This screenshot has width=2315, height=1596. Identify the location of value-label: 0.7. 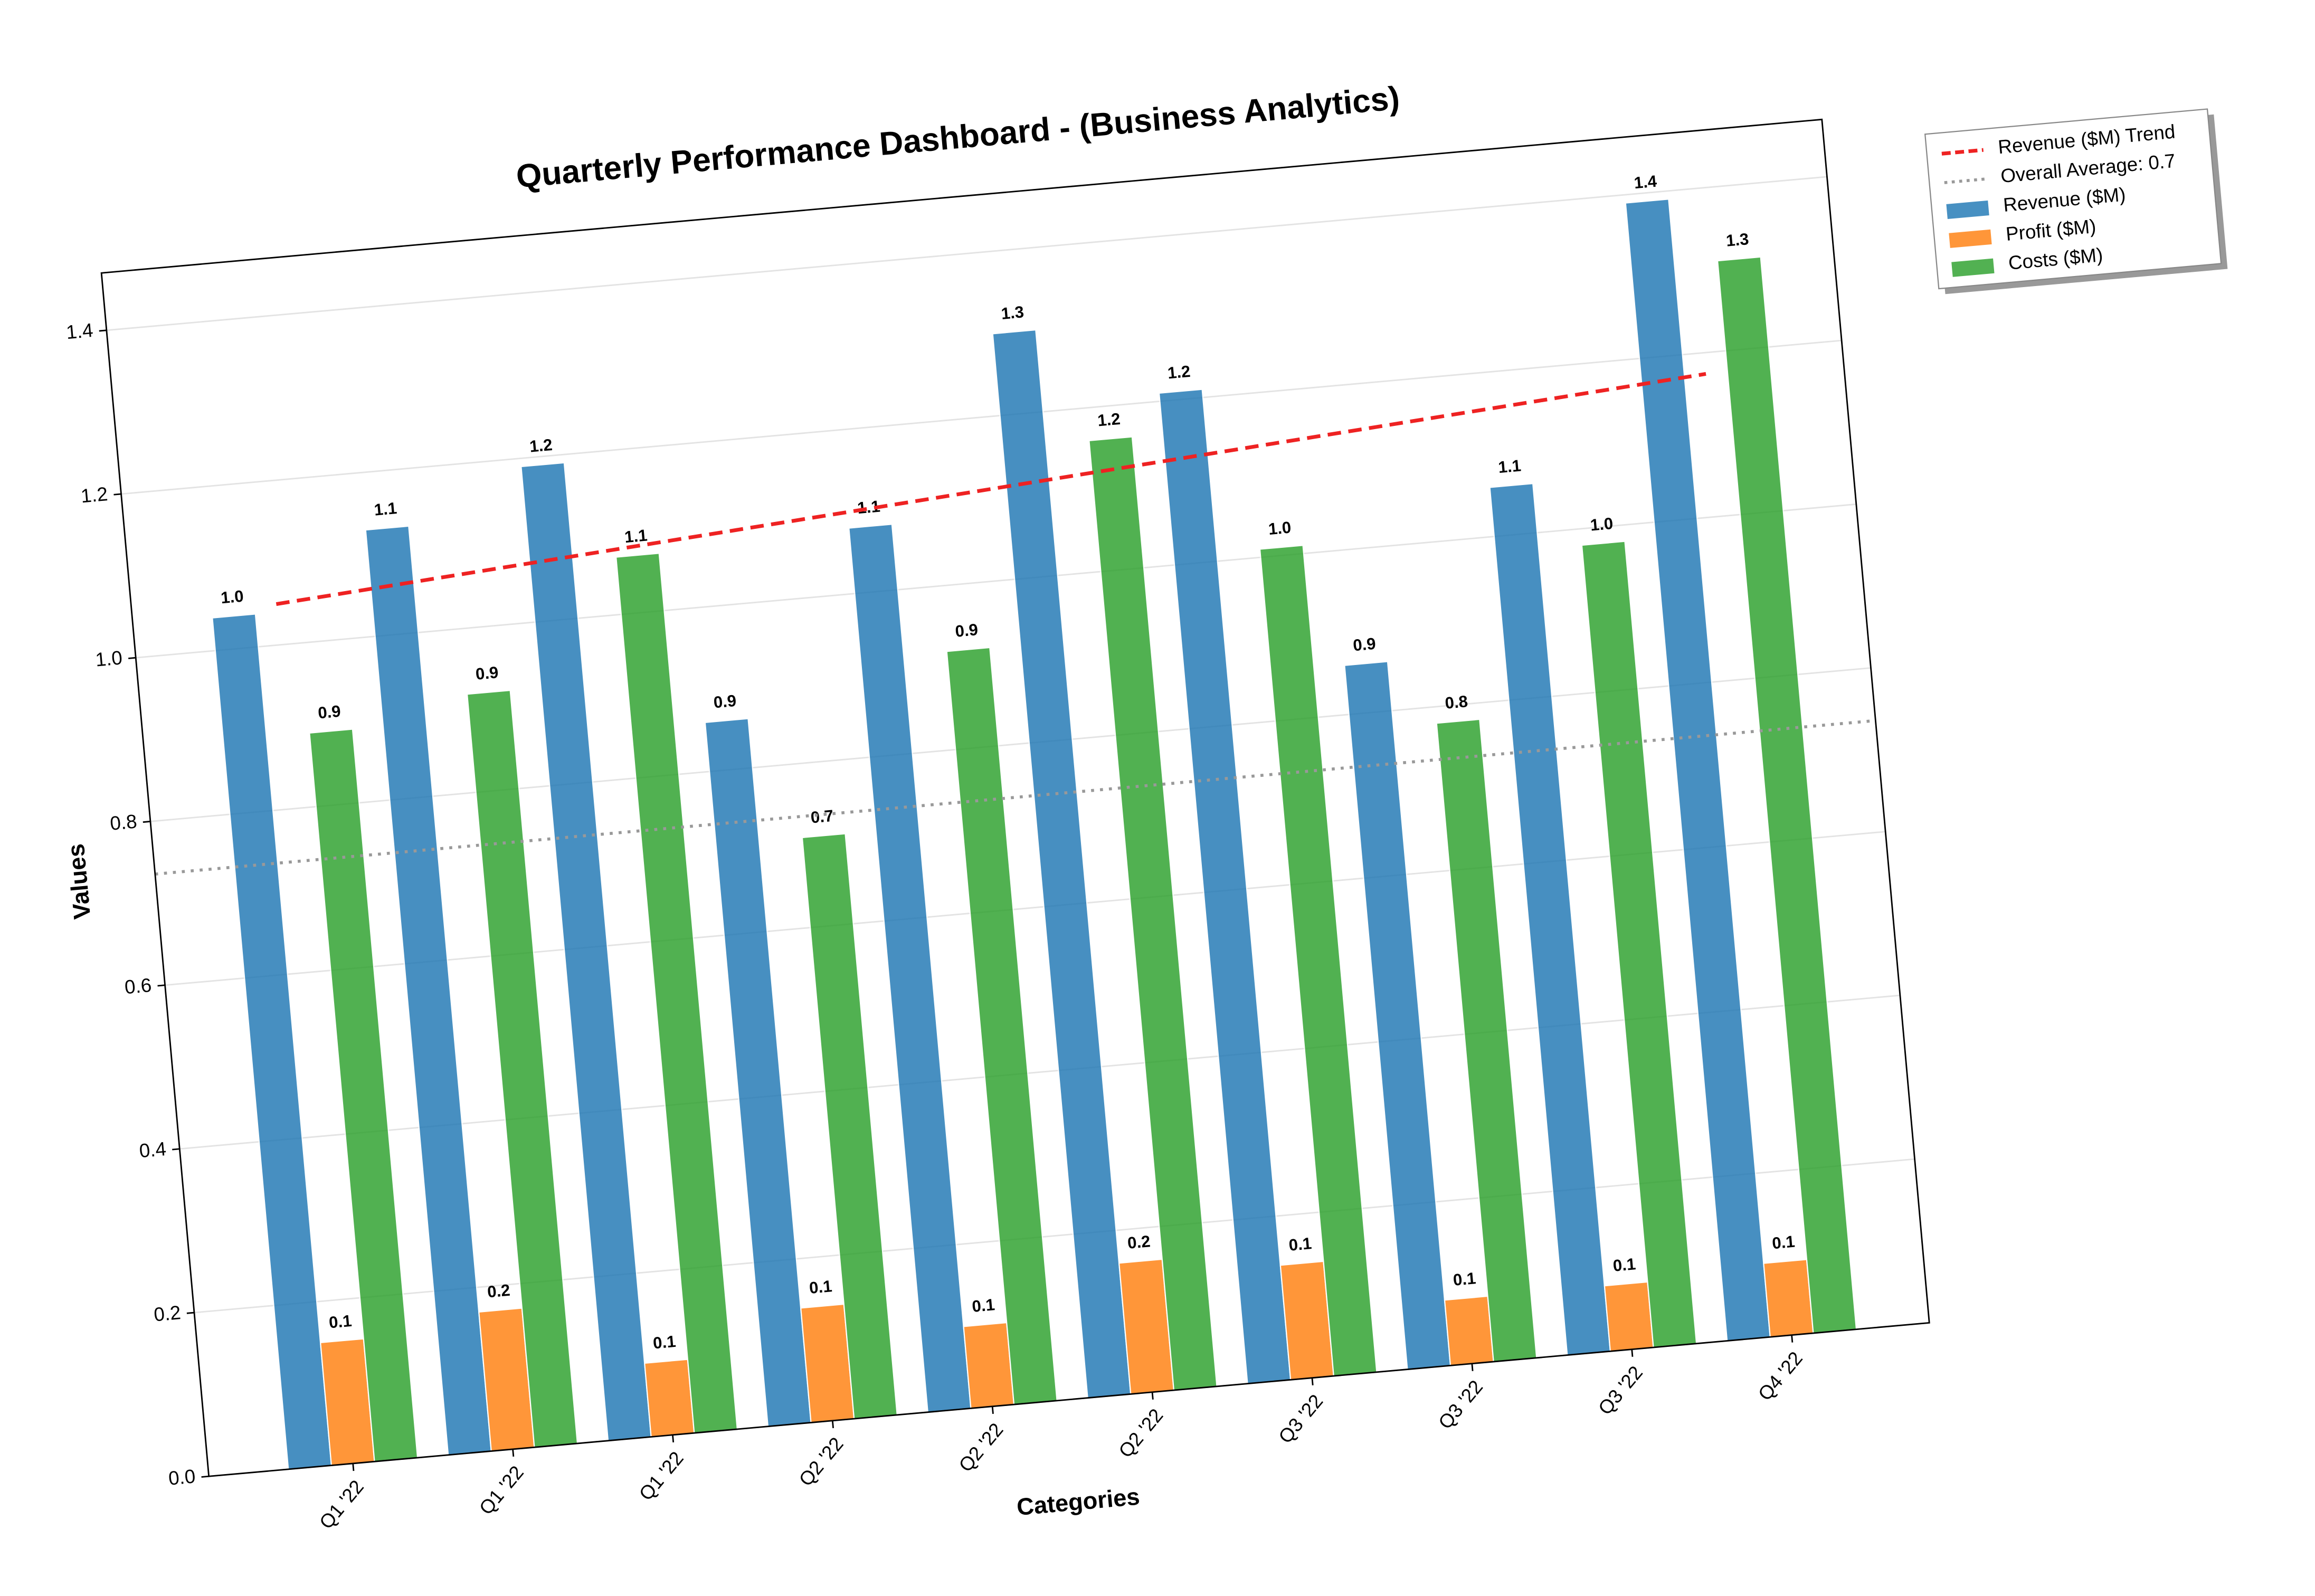
(822, 816).